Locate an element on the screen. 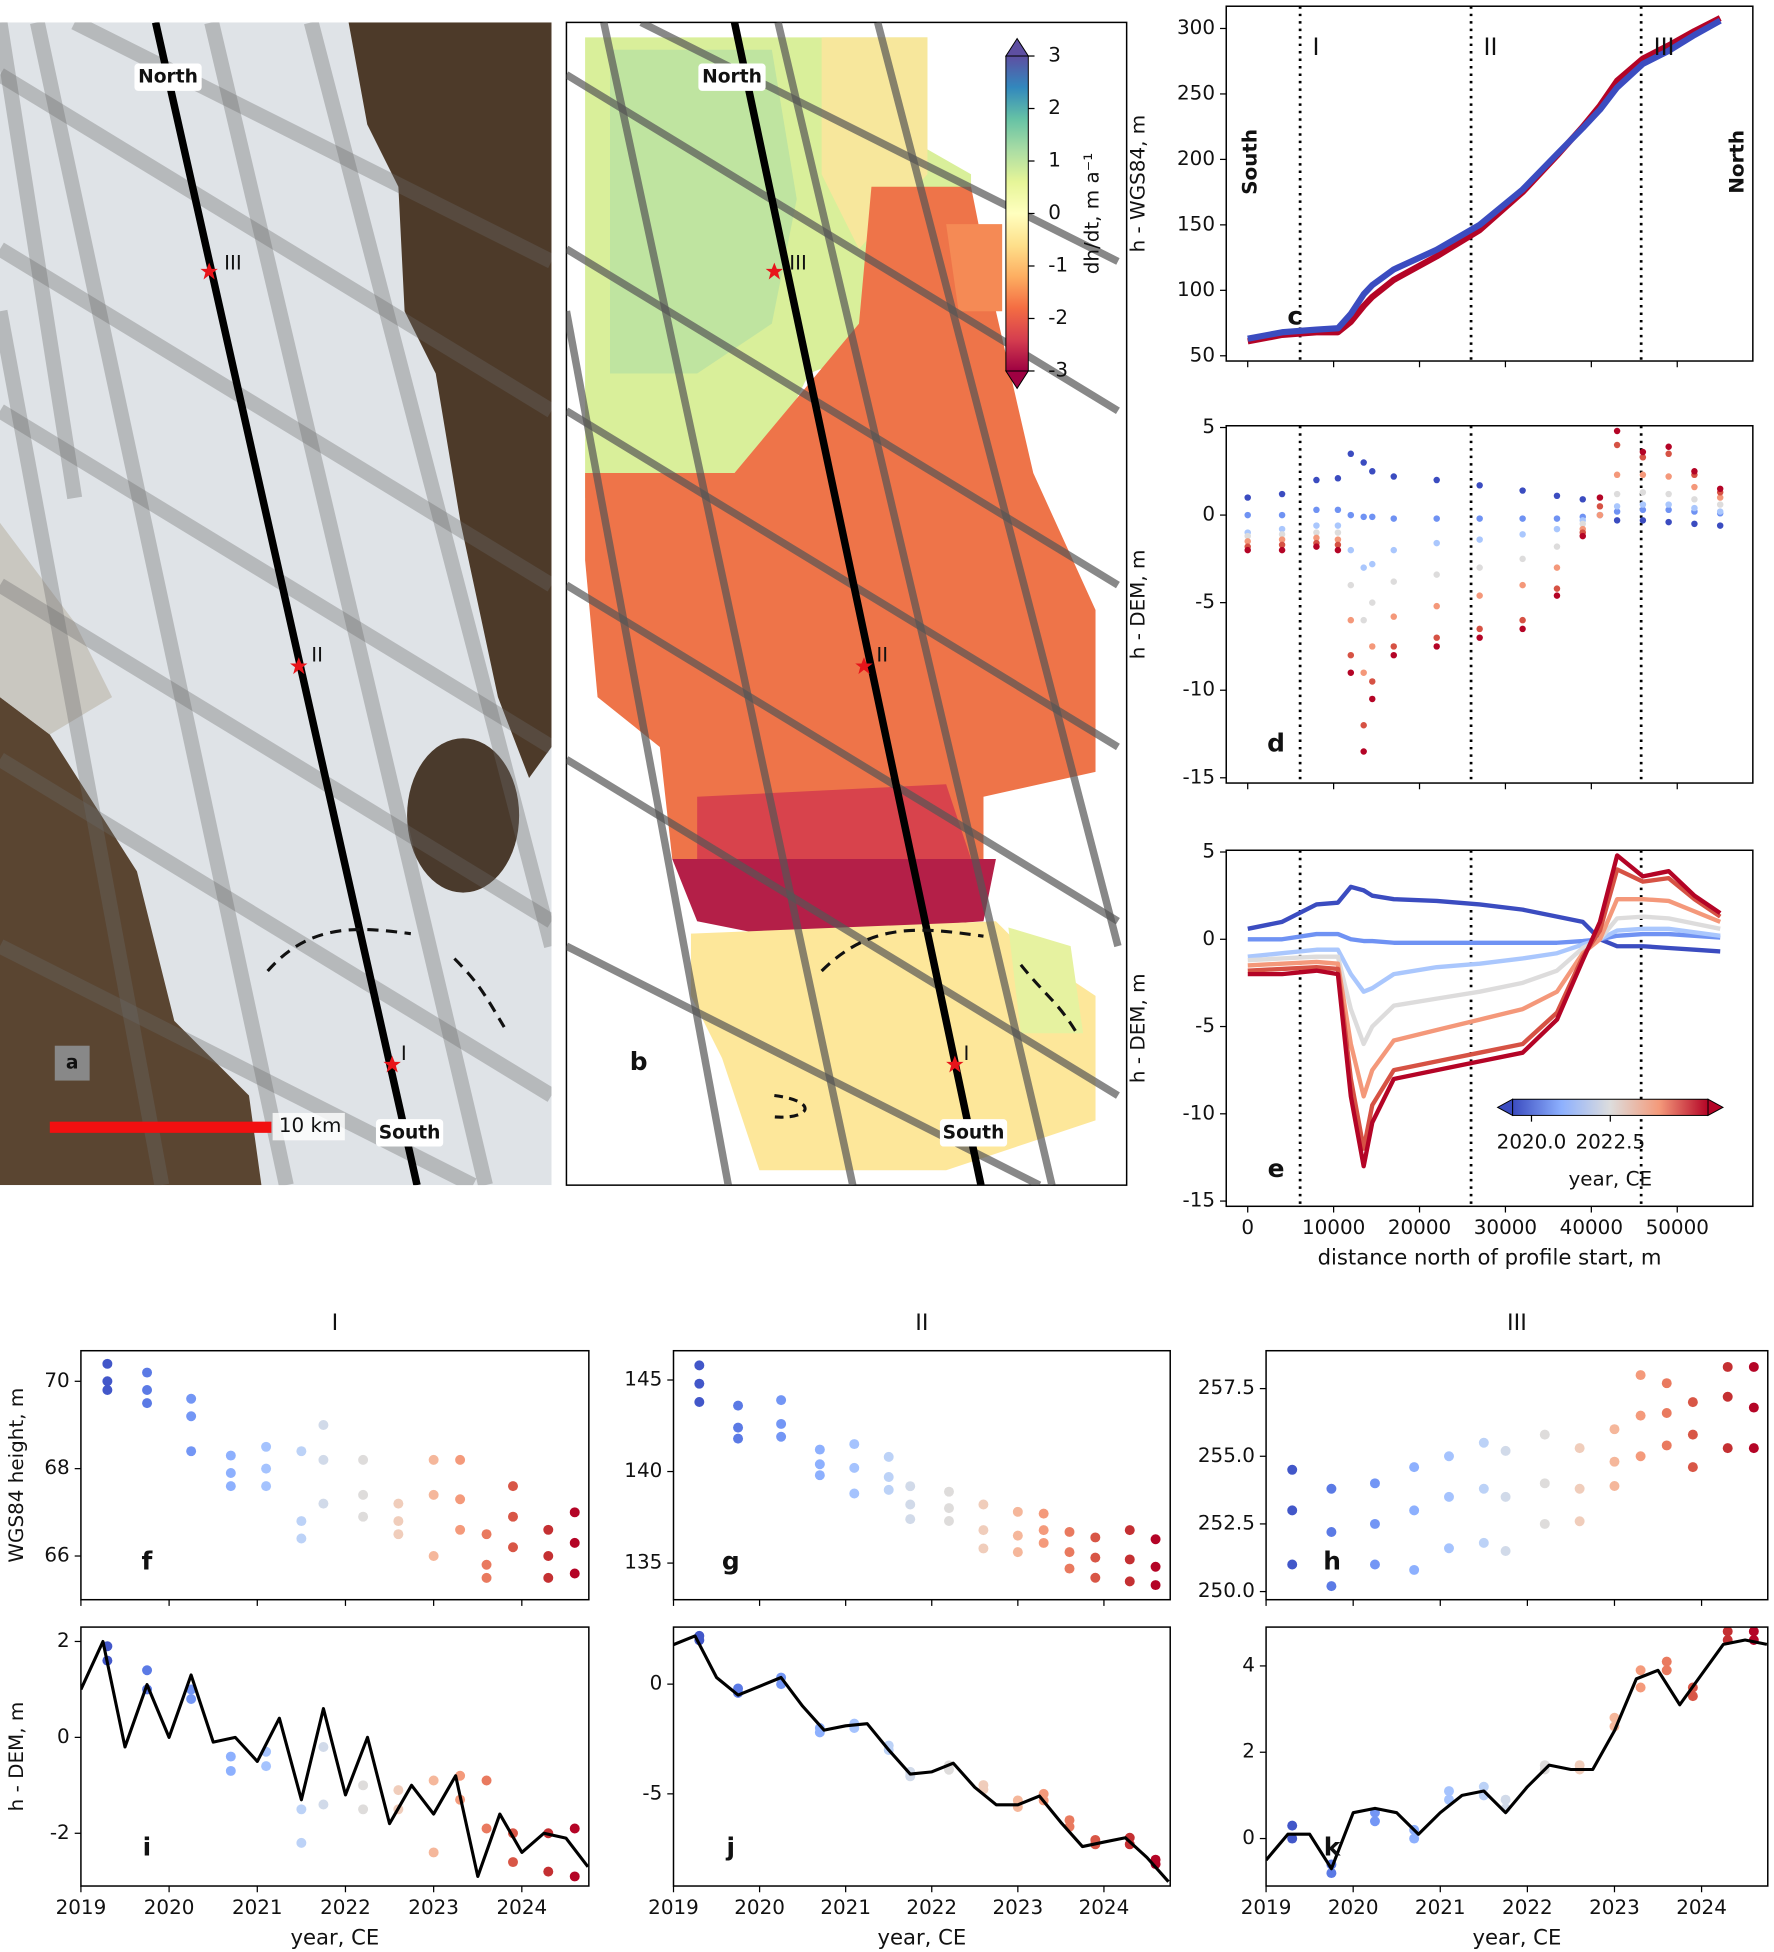 This screenshot has height=1952, width=1774. colorbar-tick-label: -2 is located at coordinates (1058, 317).